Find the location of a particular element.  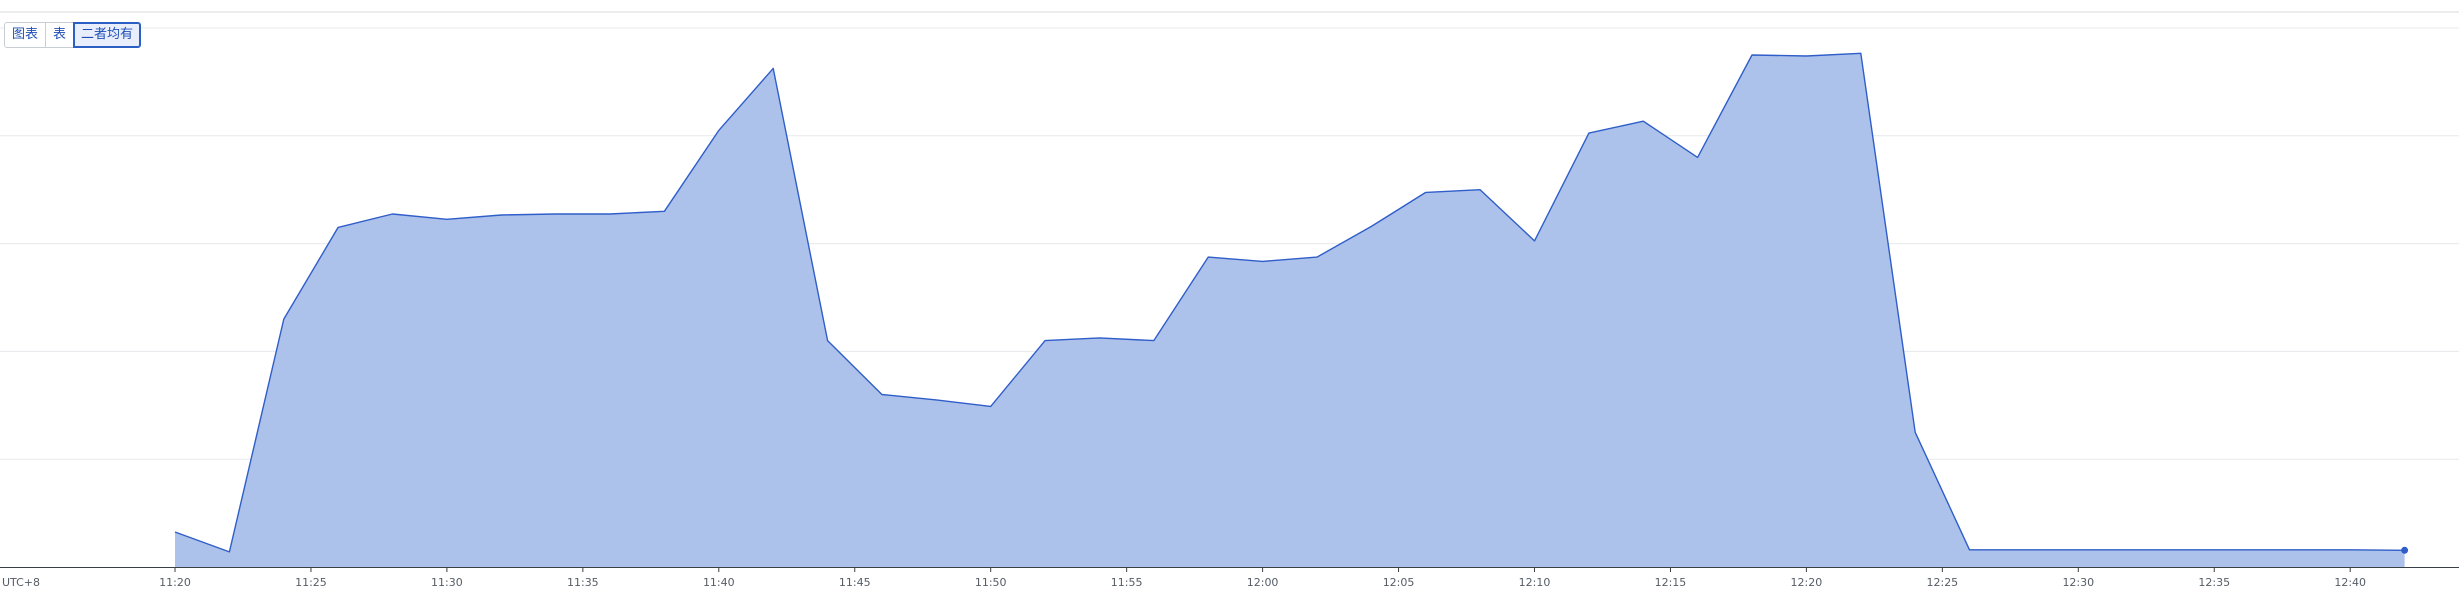

last-point-marker is located at coordinates (2405, 550).